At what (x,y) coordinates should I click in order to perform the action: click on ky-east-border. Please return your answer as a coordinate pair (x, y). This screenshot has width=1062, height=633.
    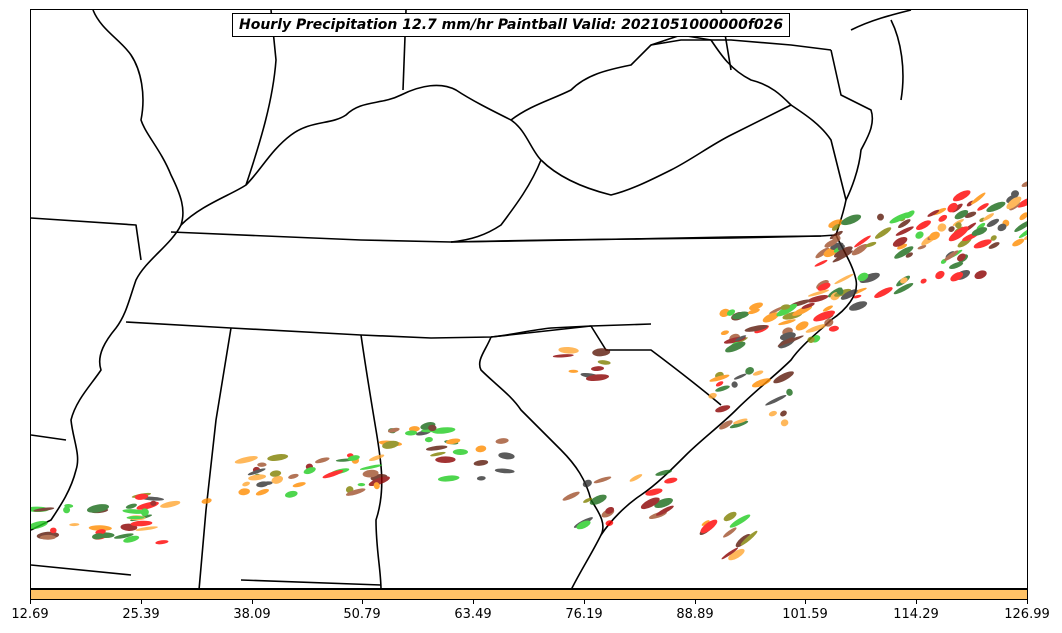
    Looking at the image, I should click on (496, 201).